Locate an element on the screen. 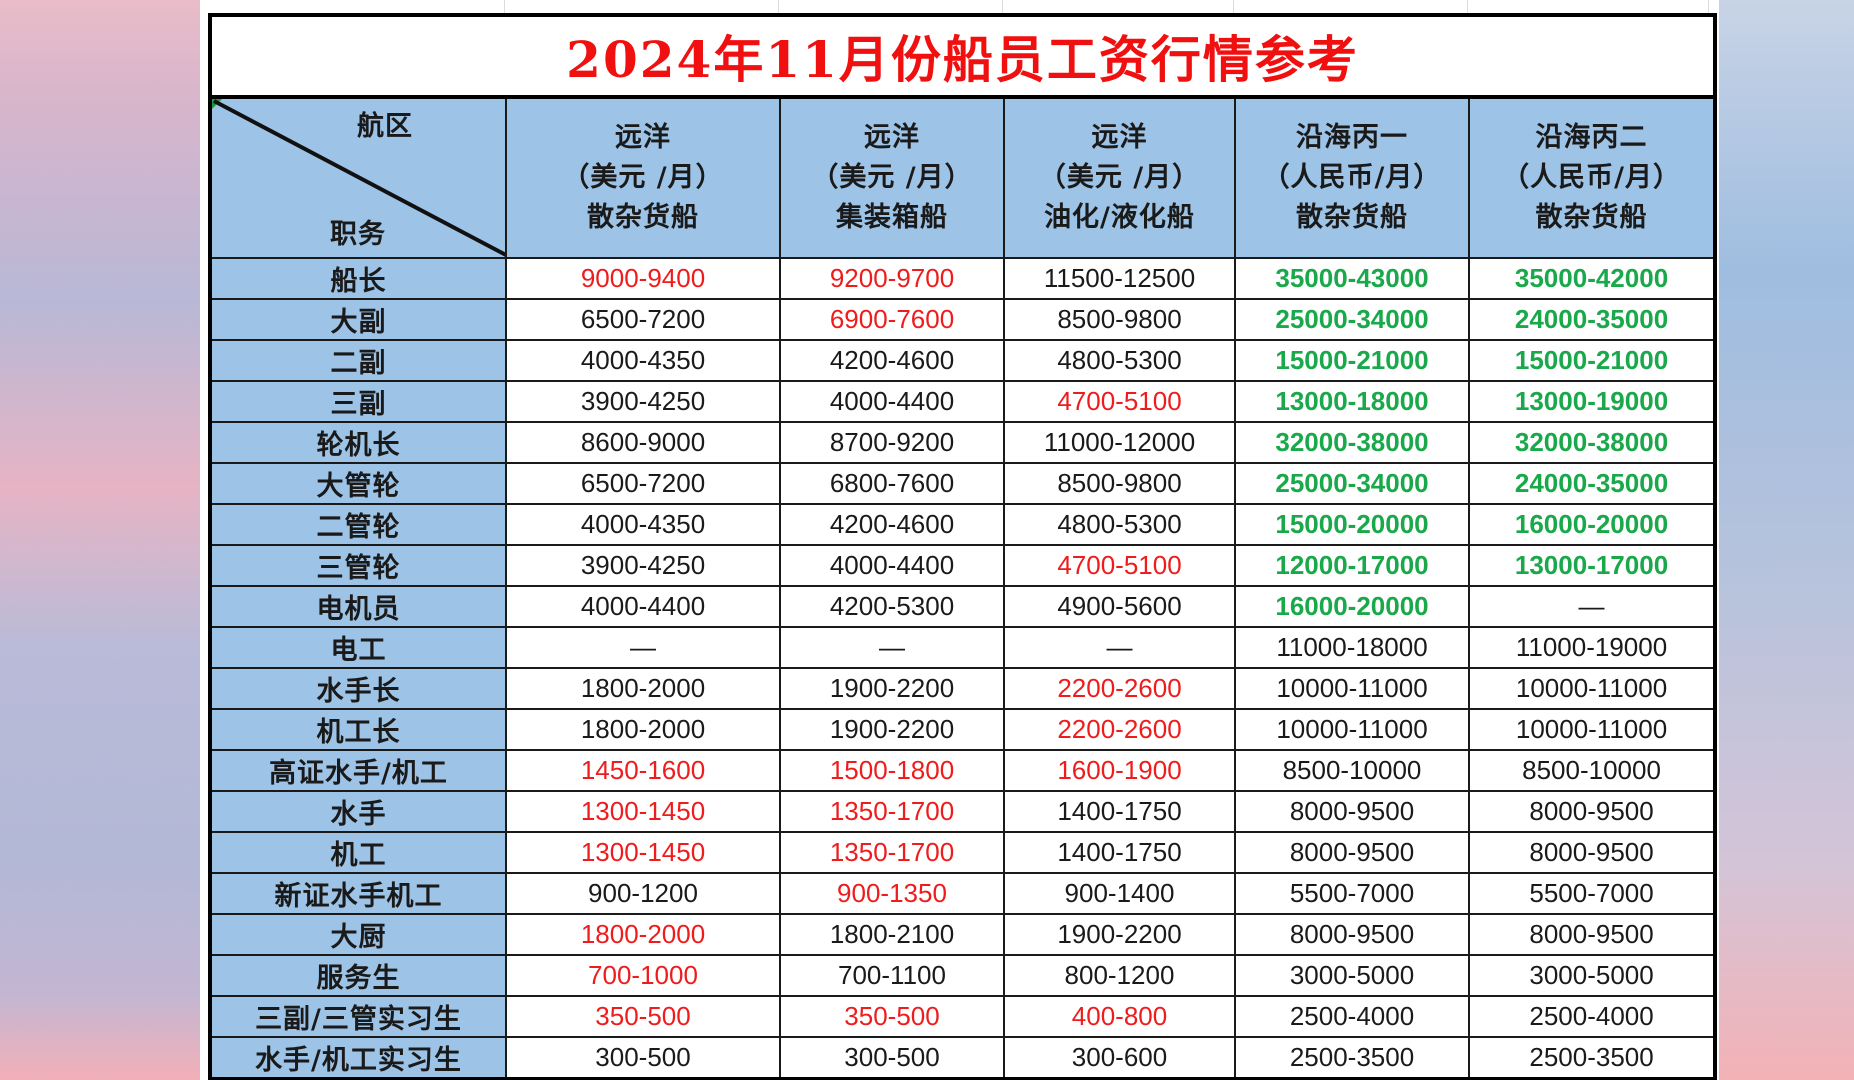 This screenshot has width=1854, height=1080. salary-cell: 1500-1800 is located at coordinates (892, 770).